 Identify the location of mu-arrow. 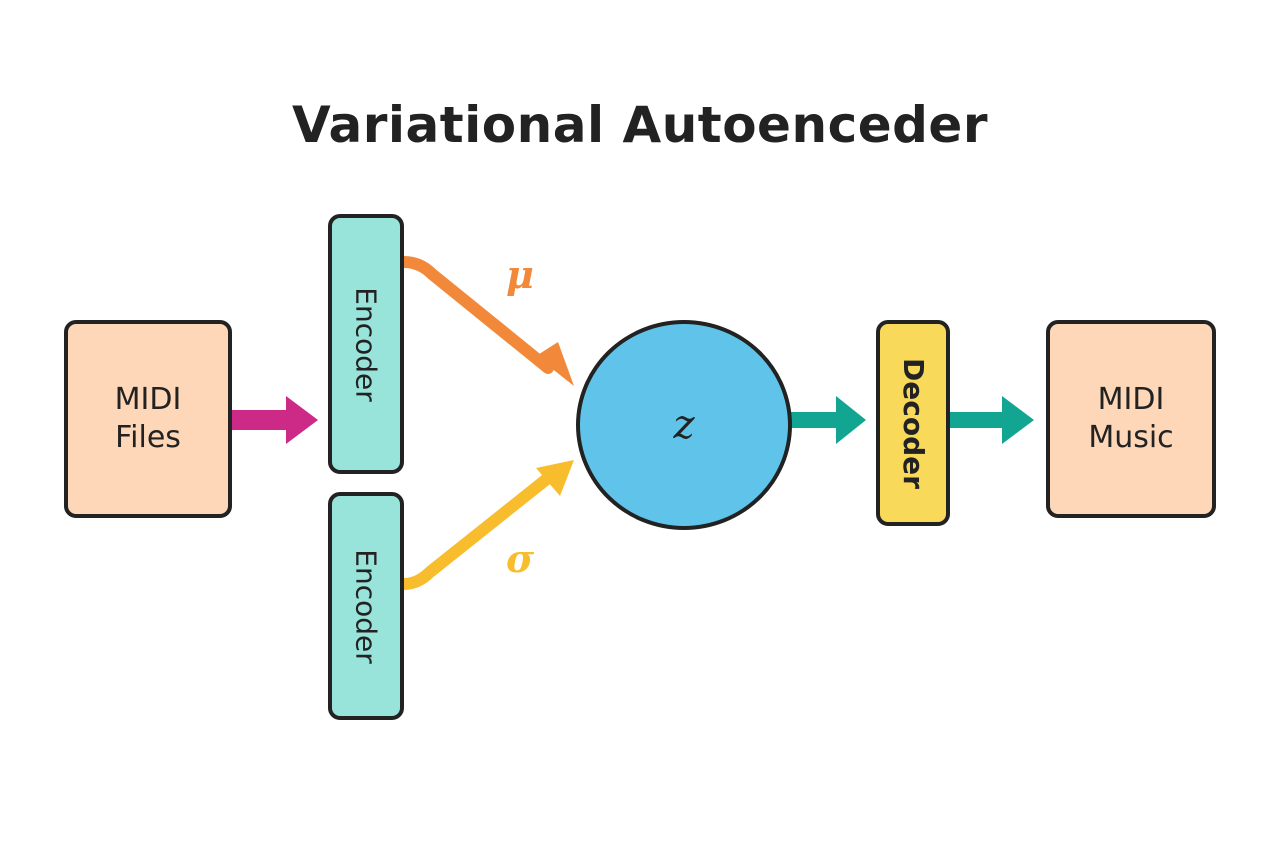
(486, 321).